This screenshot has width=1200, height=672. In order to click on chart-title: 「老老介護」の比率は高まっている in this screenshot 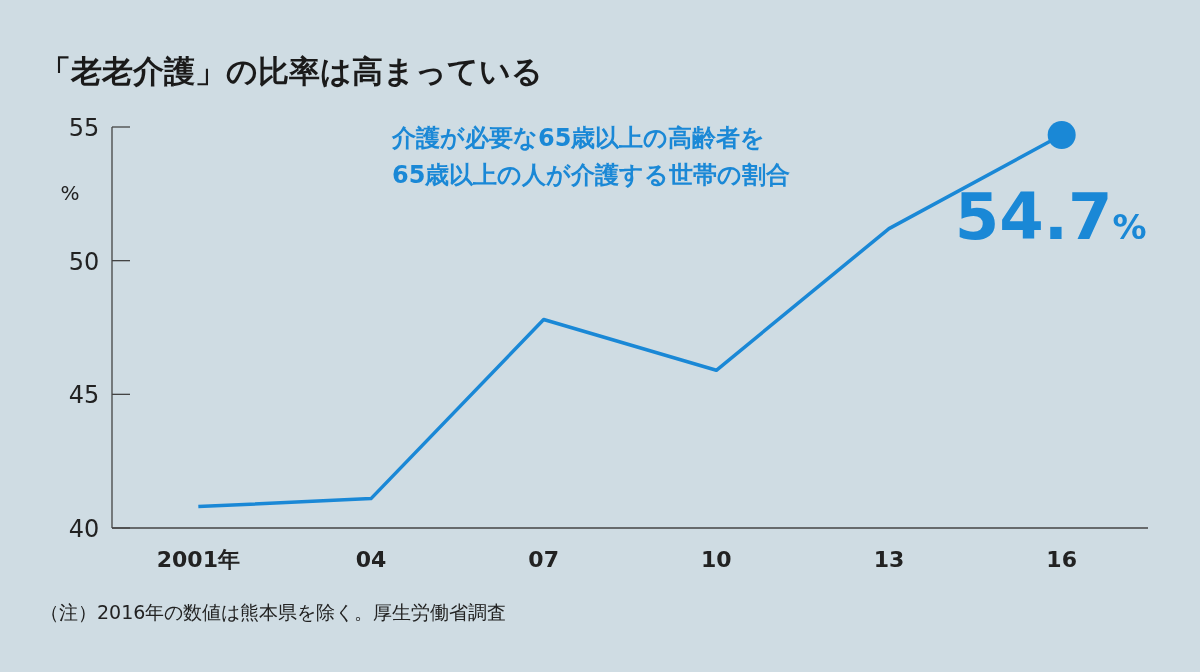, I will do `click(291, 71)`.